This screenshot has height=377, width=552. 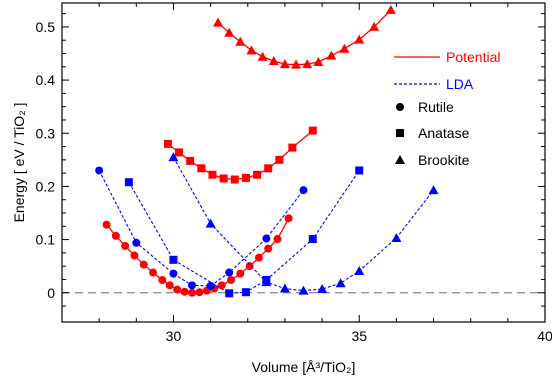 What do you see at coordinates (444, 160) in the screenshot?
I see `legend-label-brookite: Brookite` at bounding box center [444, 160].